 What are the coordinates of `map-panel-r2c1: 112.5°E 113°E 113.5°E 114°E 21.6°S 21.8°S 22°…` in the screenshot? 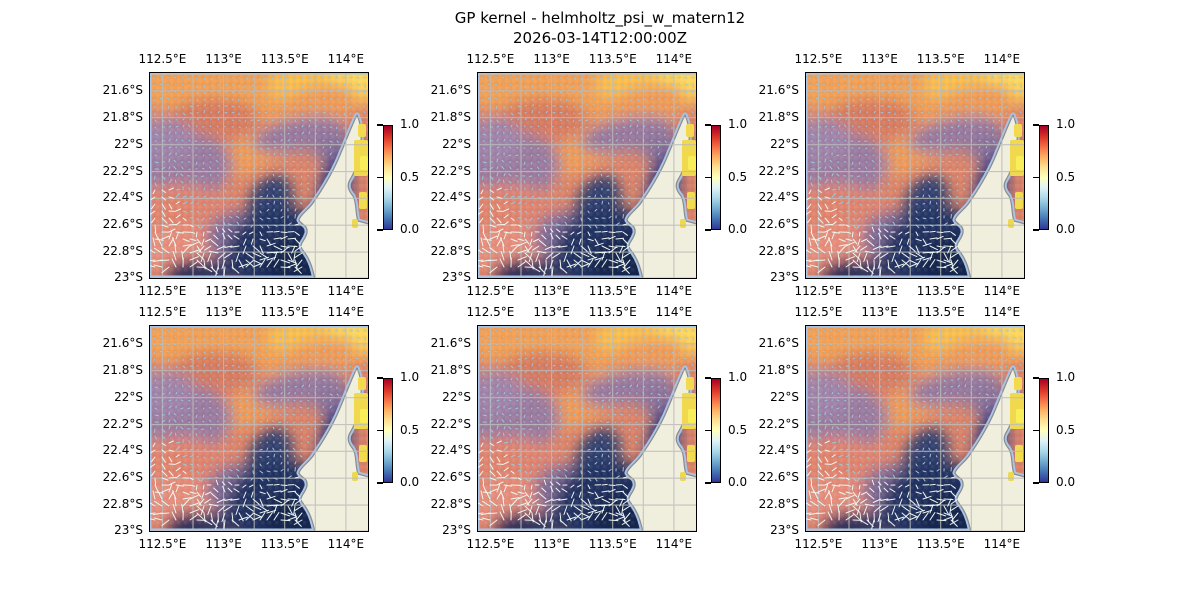 It's located at (261, 428).